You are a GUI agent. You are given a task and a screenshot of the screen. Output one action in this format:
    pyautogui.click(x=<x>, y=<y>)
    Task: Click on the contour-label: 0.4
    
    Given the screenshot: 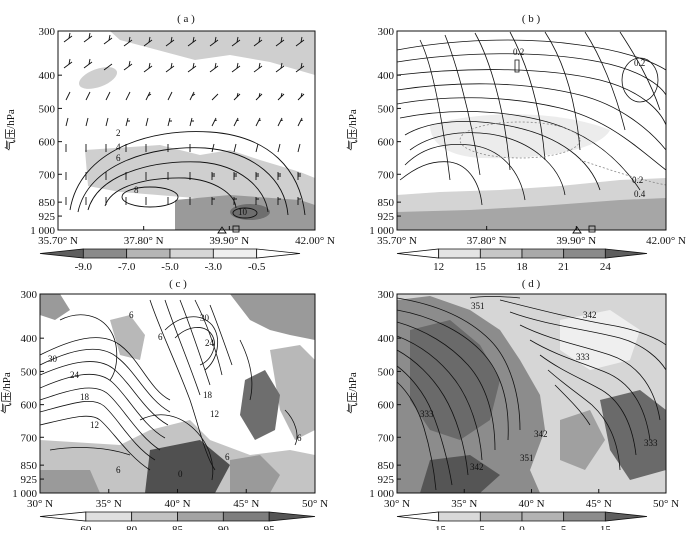 What is the action you would take?
    pyautogui.click(x=640, y=194)
    